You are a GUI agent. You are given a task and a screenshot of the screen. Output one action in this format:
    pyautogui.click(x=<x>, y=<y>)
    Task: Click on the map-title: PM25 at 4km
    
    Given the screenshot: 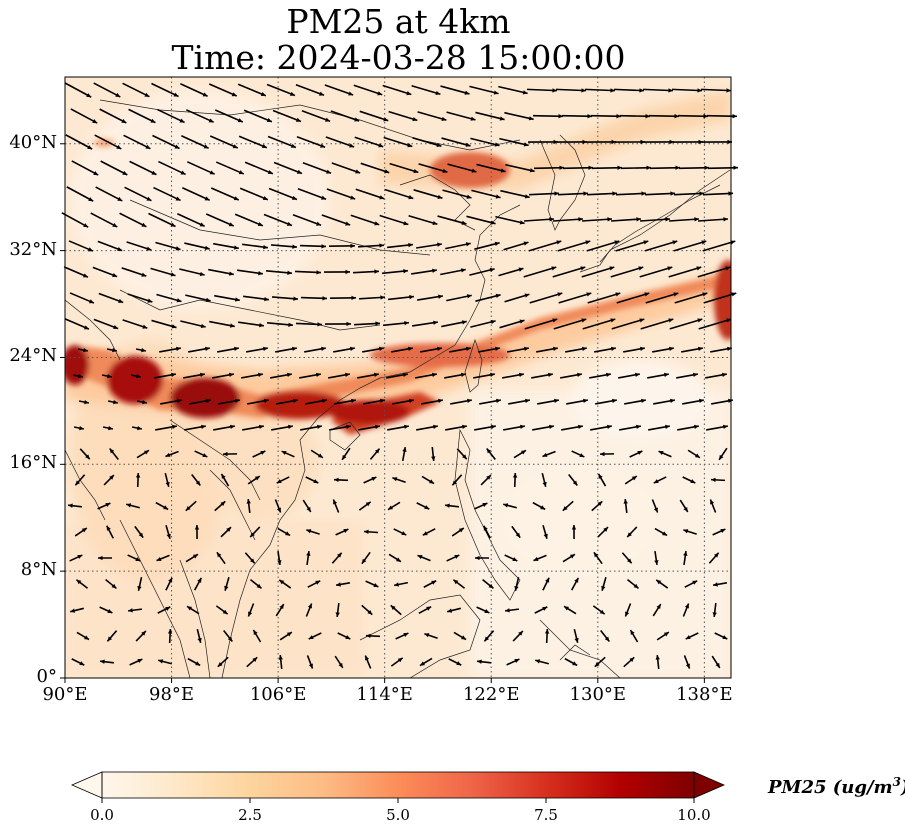 What is the action you would take?
    pyautogui.click(x=398, y=21)
    